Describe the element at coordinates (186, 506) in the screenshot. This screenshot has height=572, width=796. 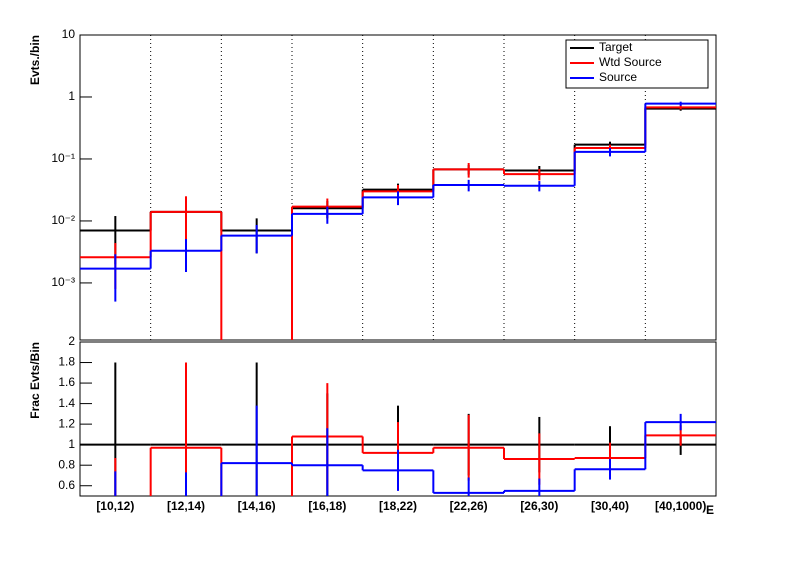
I see `x-tick-label: [12,14)` at that location.